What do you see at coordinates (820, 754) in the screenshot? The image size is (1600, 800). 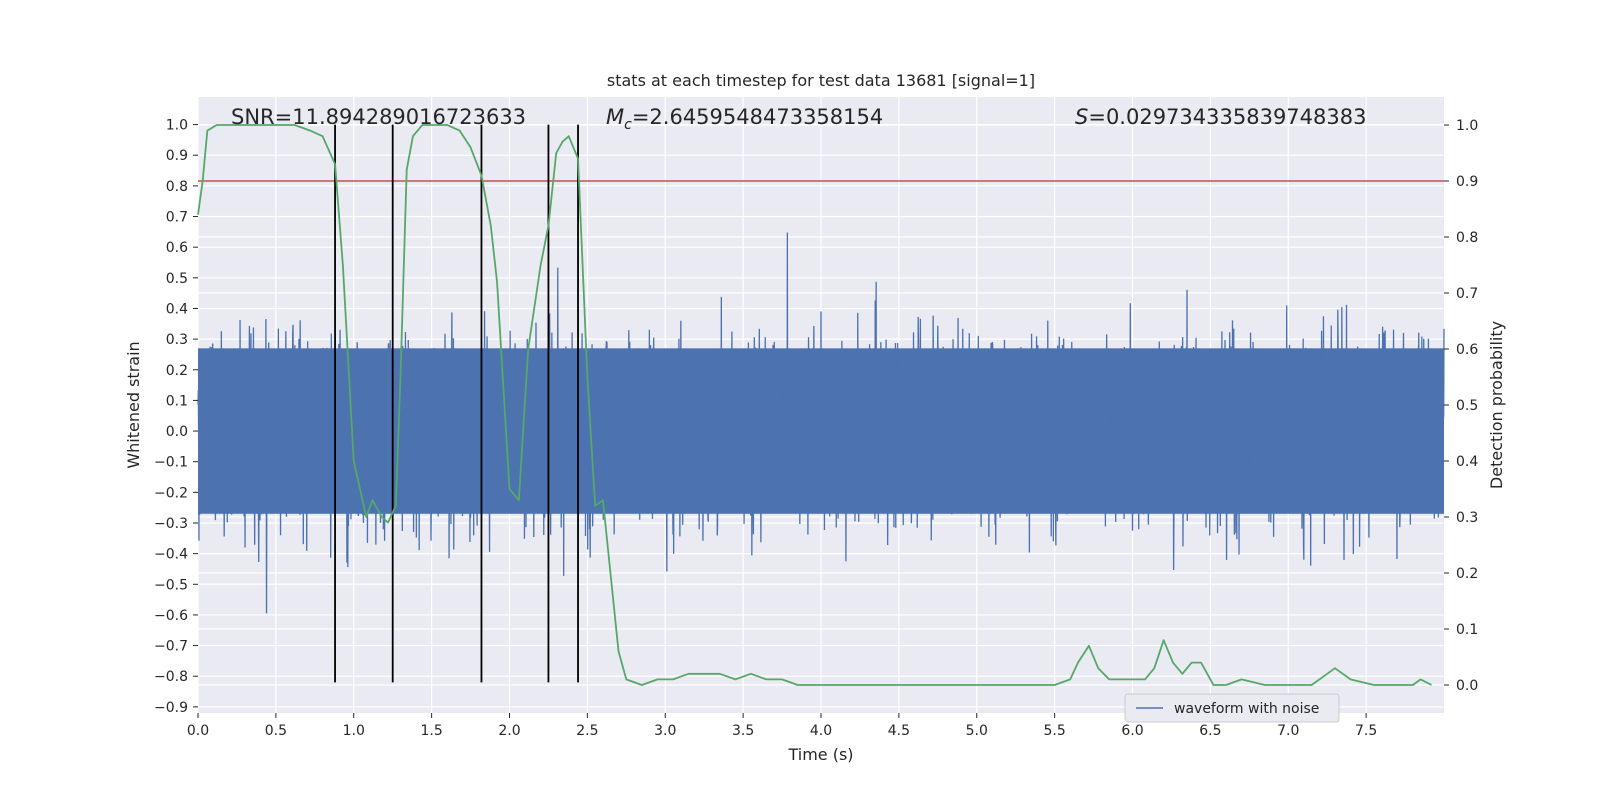 I see `x-axis-label: Time (s)` at bounding box center [820, 754].